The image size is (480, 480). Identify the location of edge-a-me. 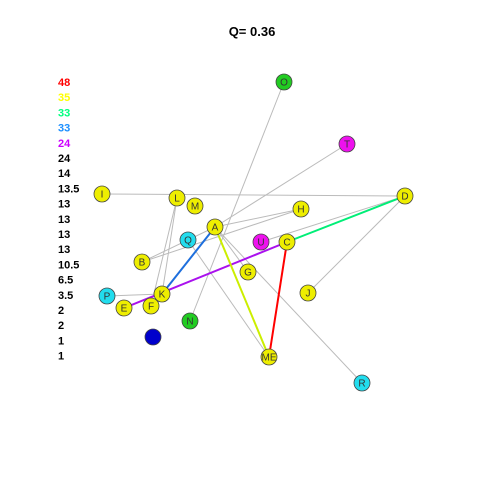
(242, 292).